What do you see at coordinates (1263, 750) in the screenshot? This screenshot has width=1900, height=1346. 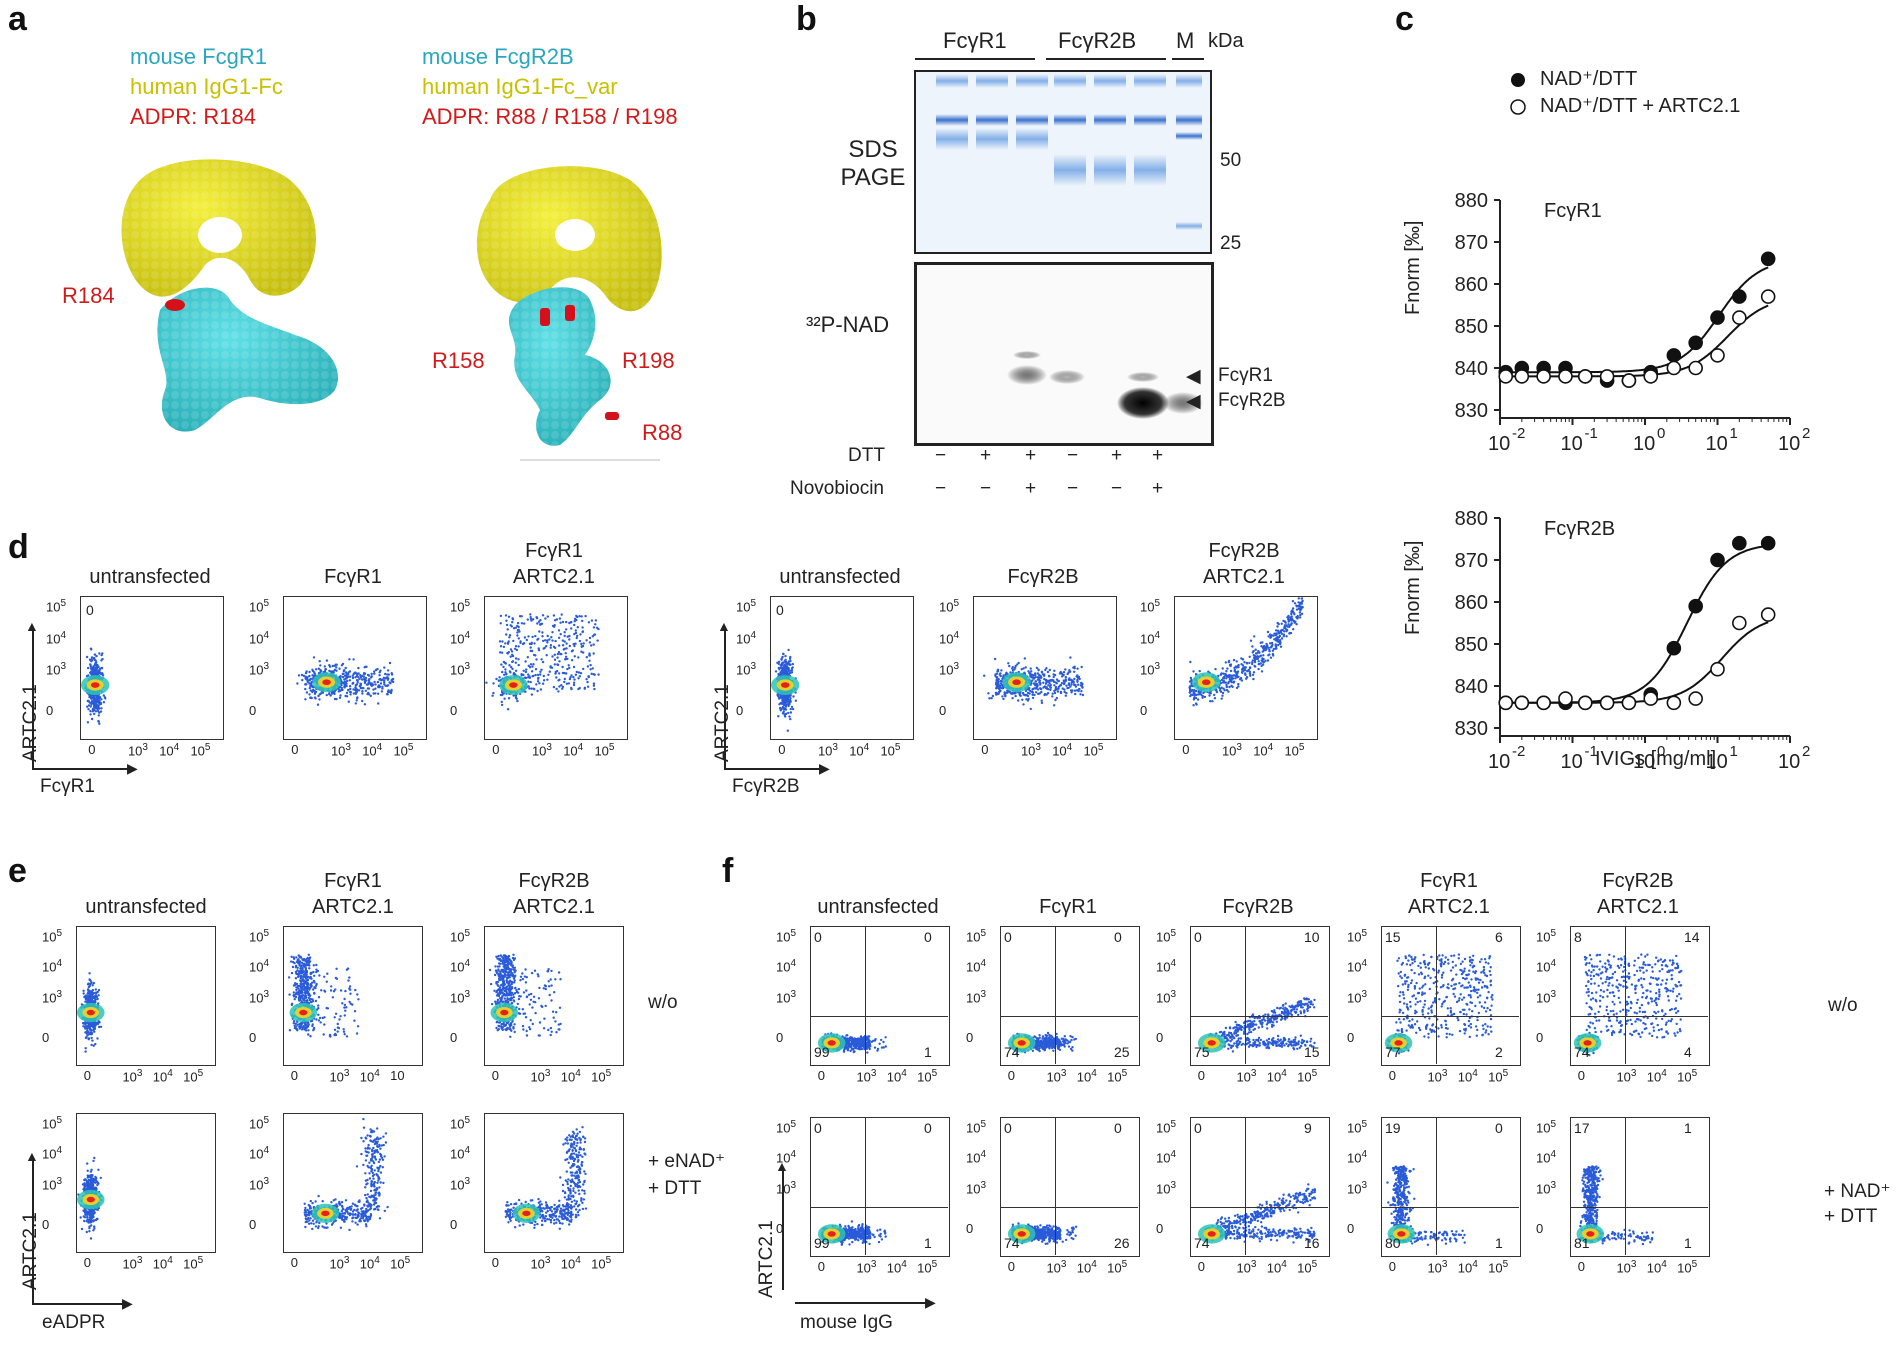 I see `d-axis-xtick: 10⁴` at bounding box center [1263, 750].